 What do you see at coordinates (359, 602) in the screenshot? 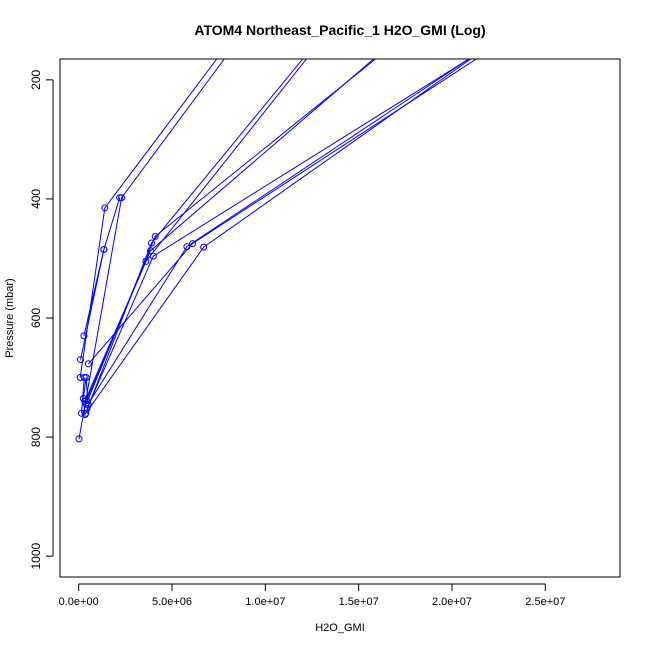
I see `x-tick-label: 1.5e+07` at bounding box center [359, 602].